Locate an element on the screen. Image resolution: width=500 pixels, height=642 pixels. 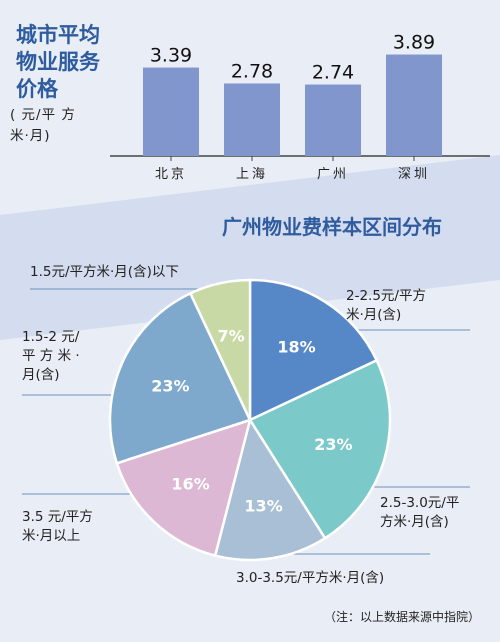
pie-label-above-3-5: 3.5 元/平方 米·月以上 is located at coordinates (57, 526).